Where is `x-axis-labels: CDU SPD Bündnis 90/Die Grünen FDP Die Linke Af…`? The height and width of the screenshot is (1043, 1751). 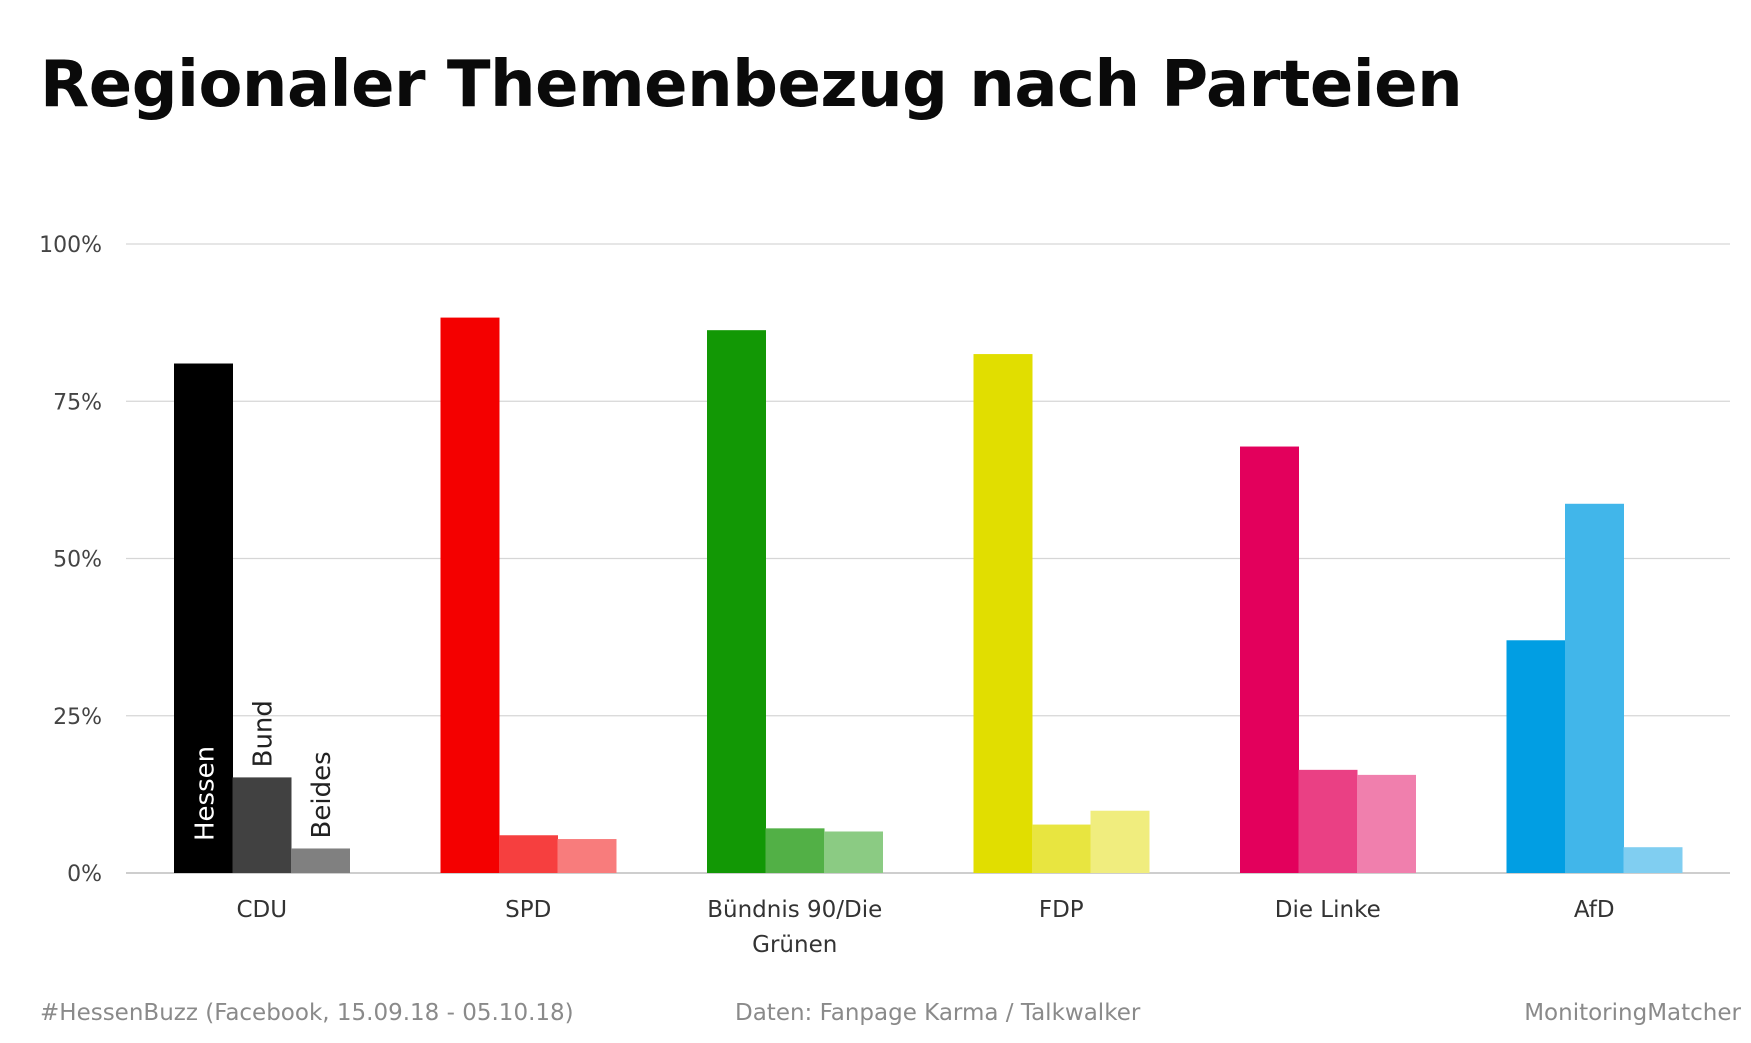
x-axis-labels: CDU SPD Bündnis 90/Die Grünen FDP Die Linke Af… is located at coordinates (925, 927).